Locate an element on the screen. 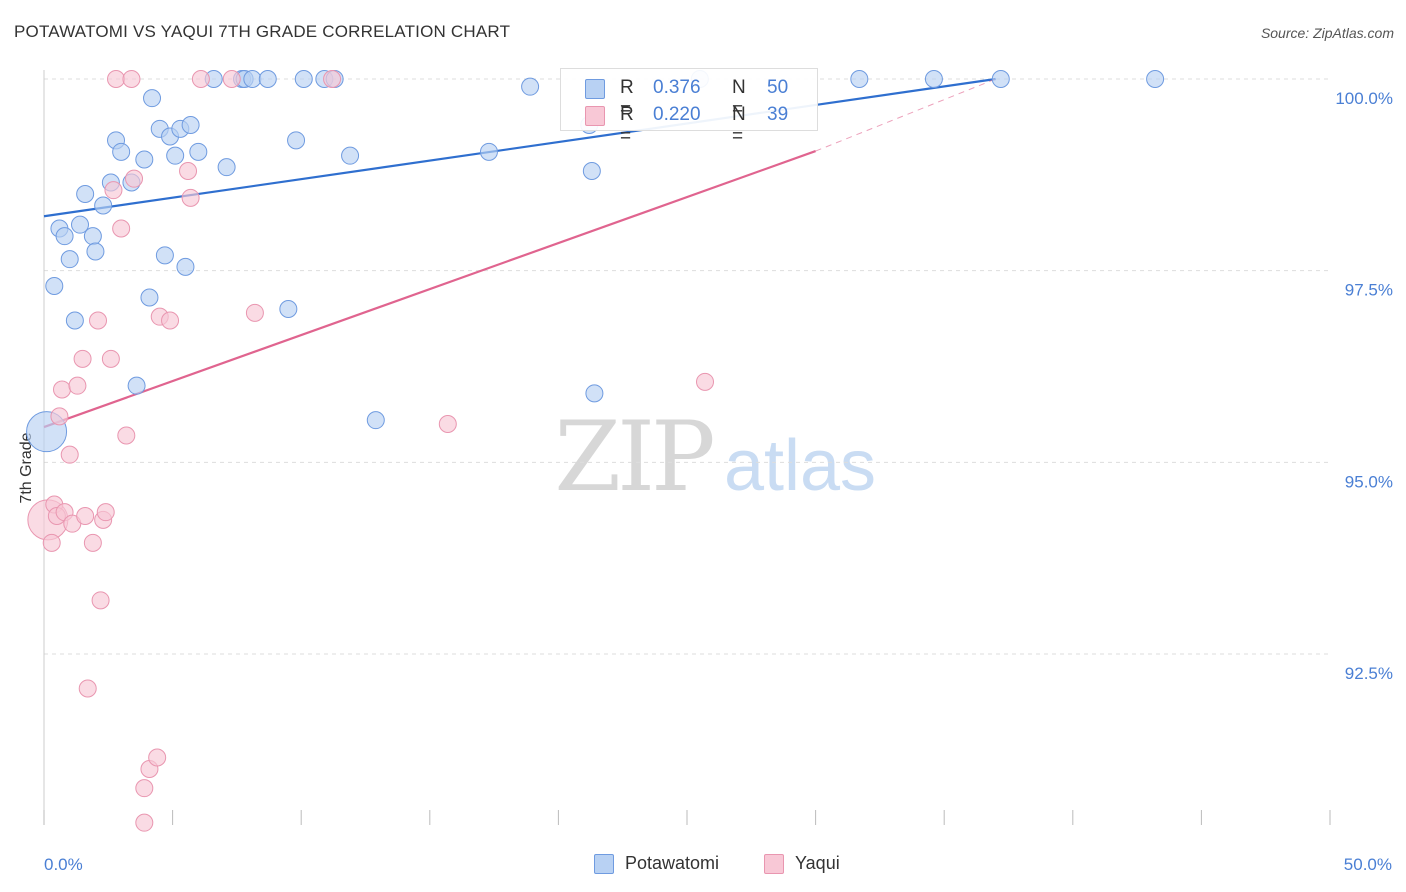 The height and width of the screenshot is (892, 1406). n-value: 50 is located at coordinates (778, 87).